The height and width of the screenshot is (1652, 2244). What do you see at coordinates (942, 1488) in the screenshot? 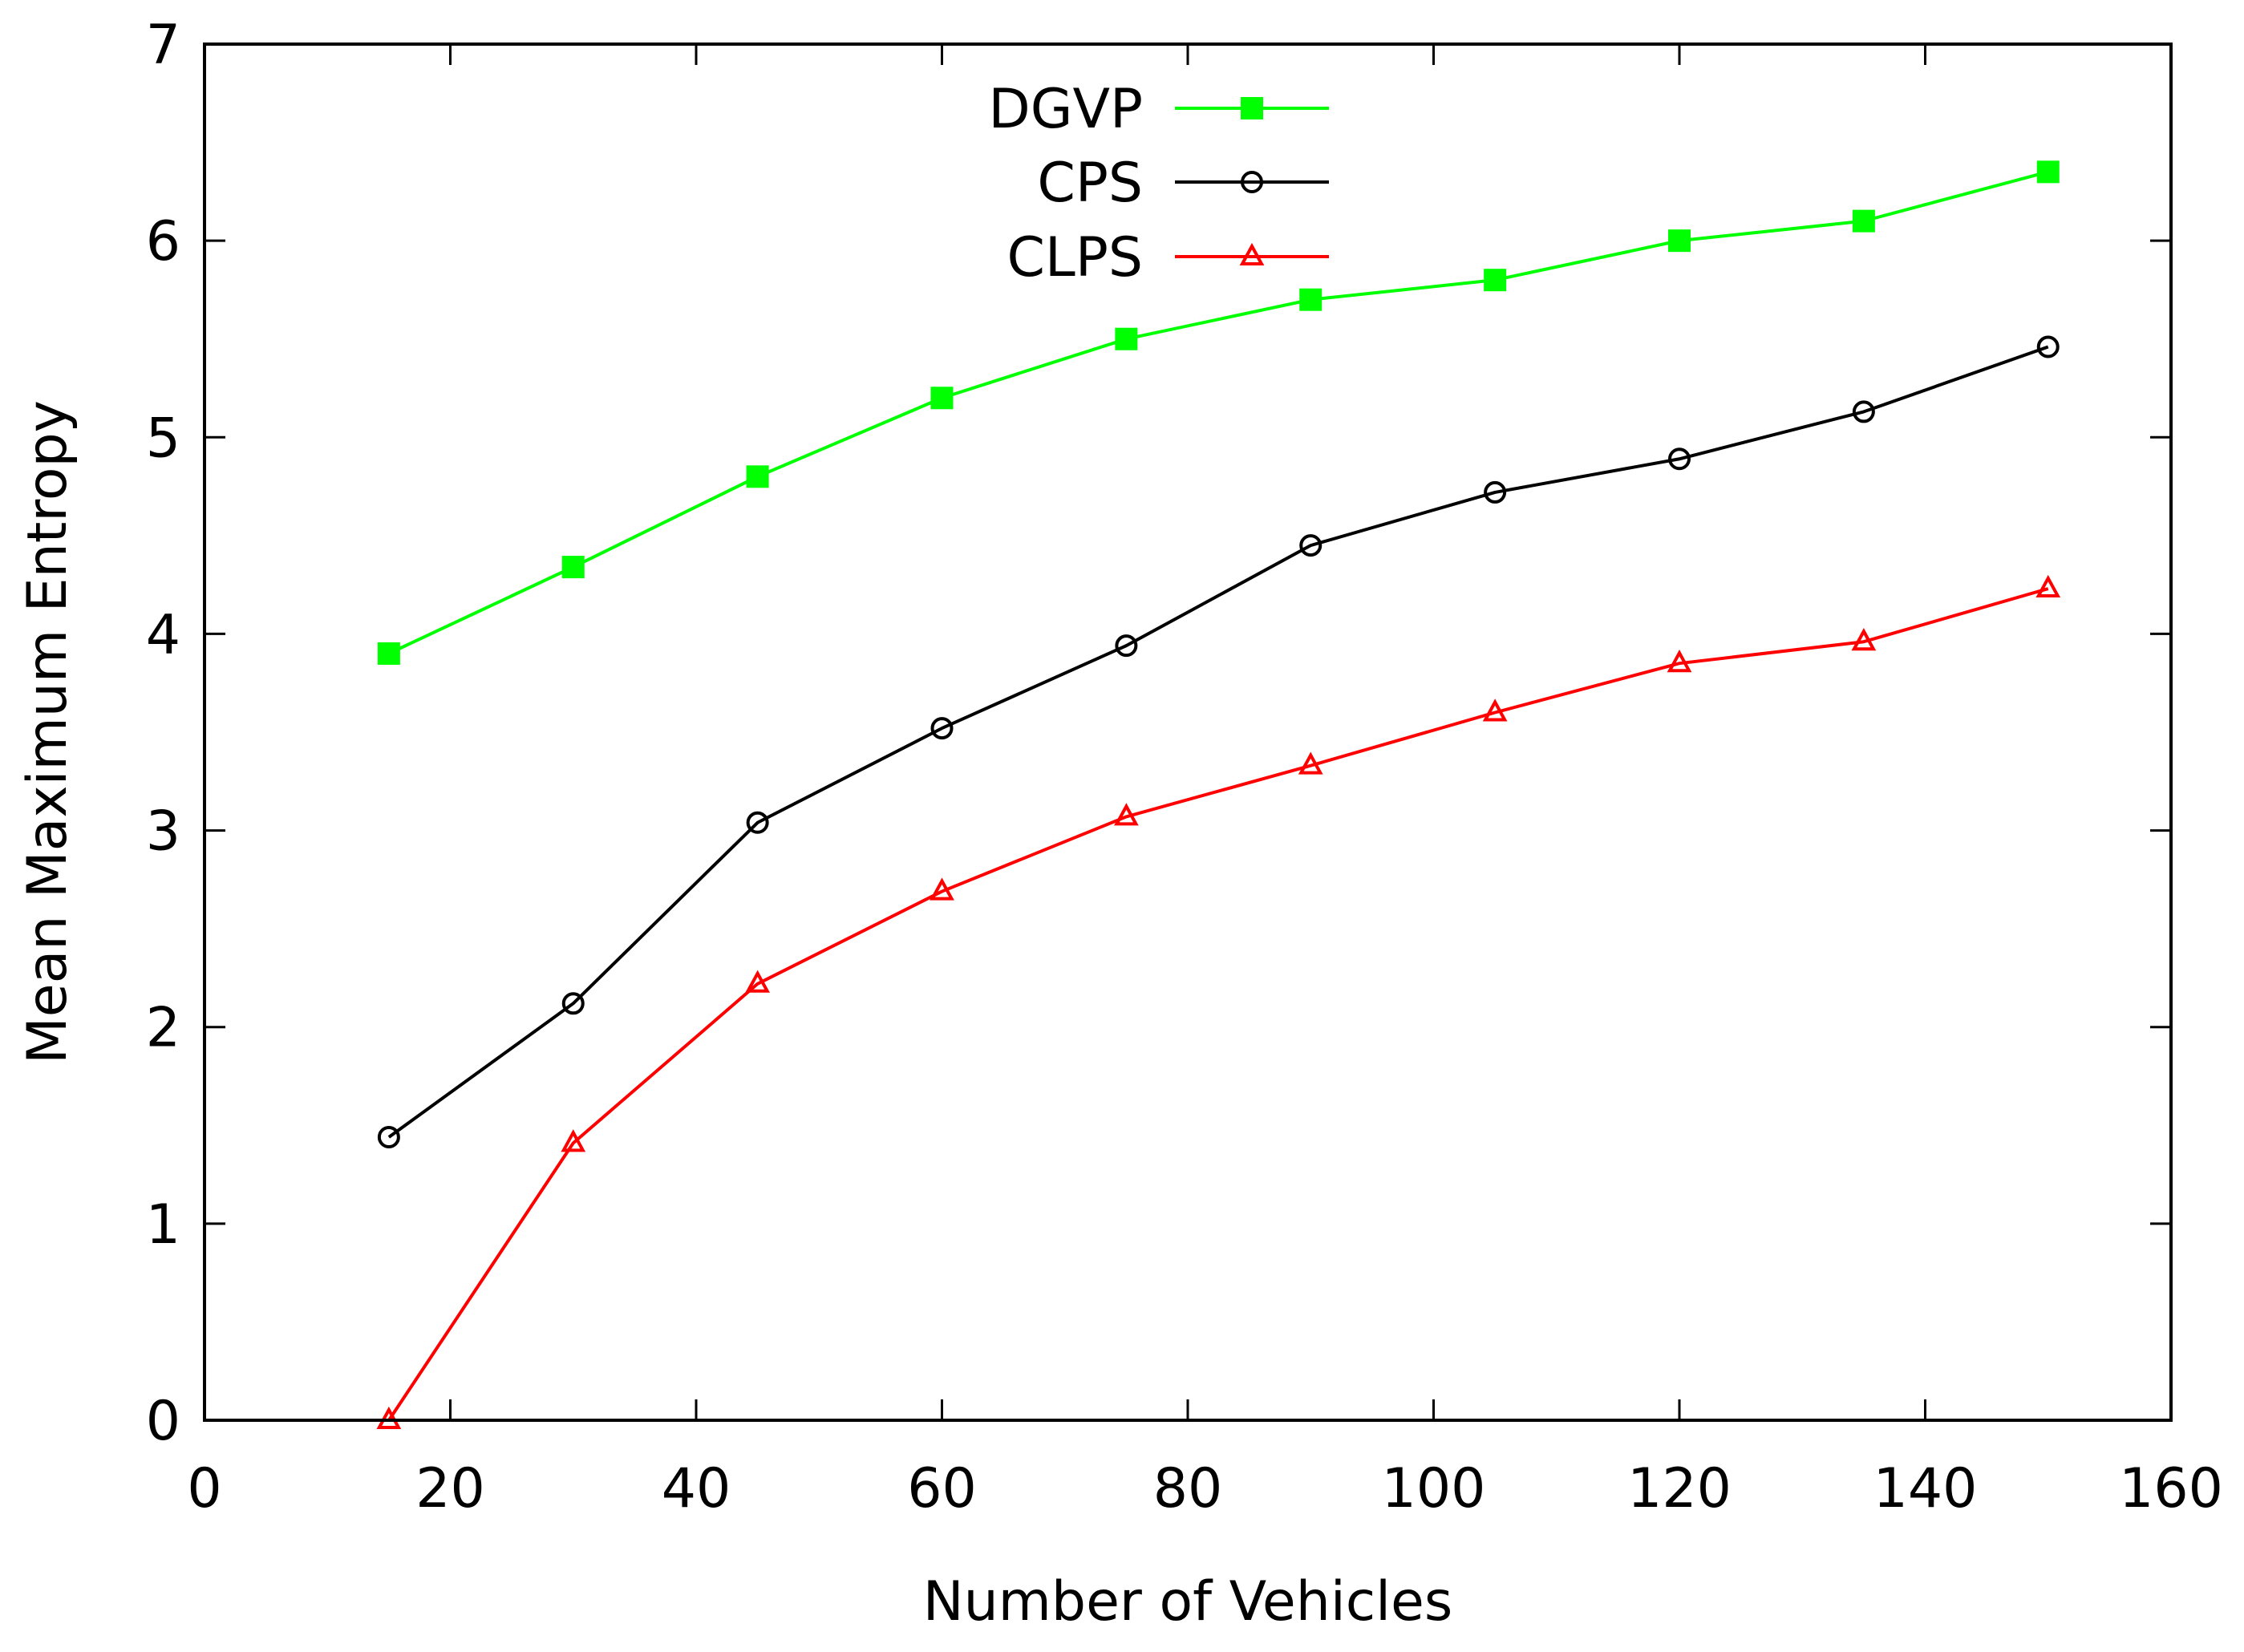
I see `x-tick-label: 60` at bounding box center [942, 1488].